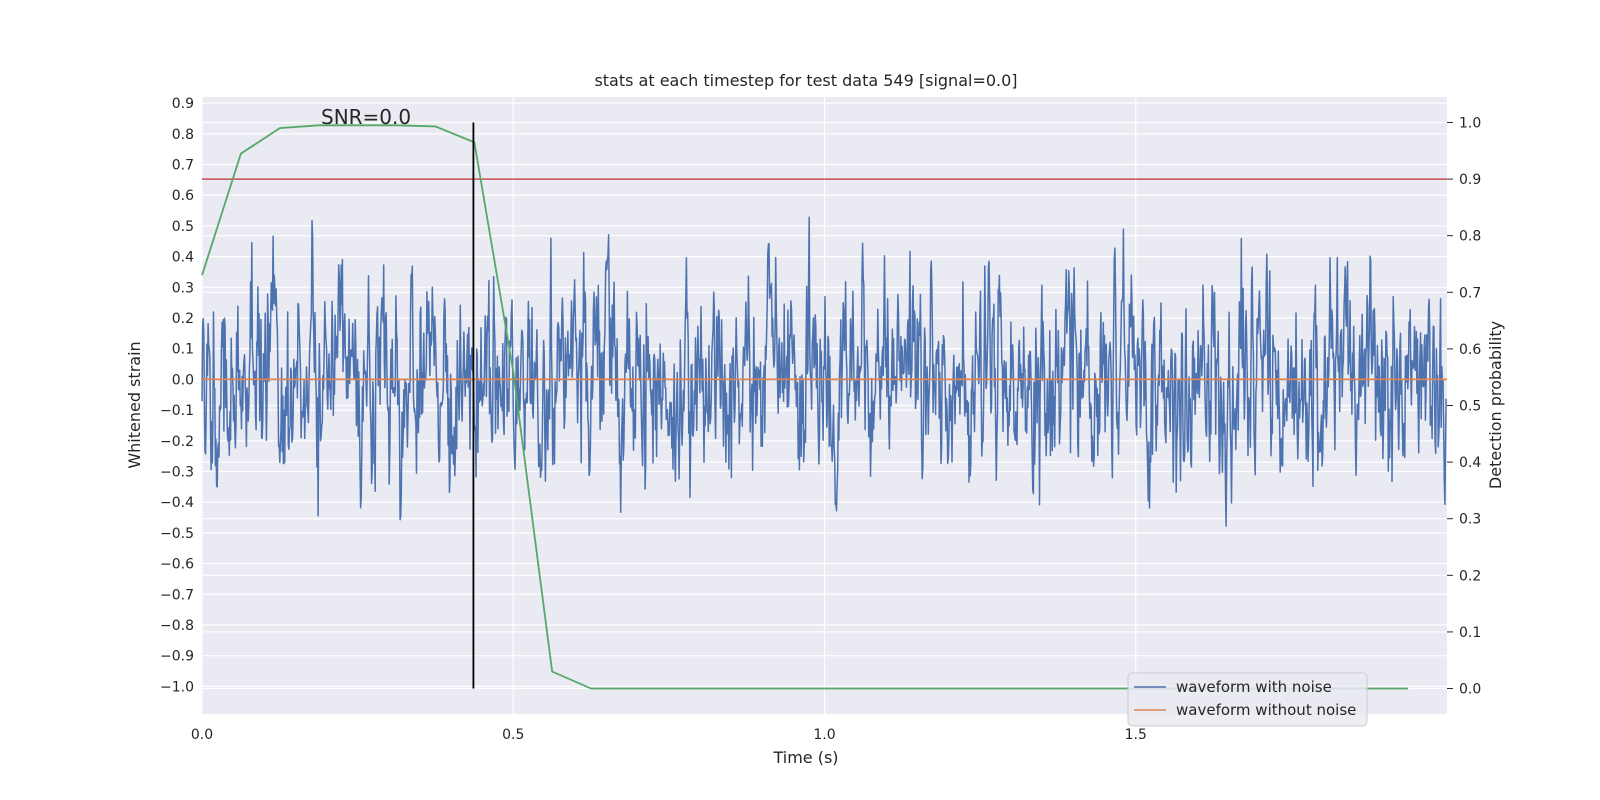 The width and height of the screenshot is (1600, 800). Describe the element at coordinates (1470, 293) in the screenshot. I see `y2-tick-label: 0.7` at that location.